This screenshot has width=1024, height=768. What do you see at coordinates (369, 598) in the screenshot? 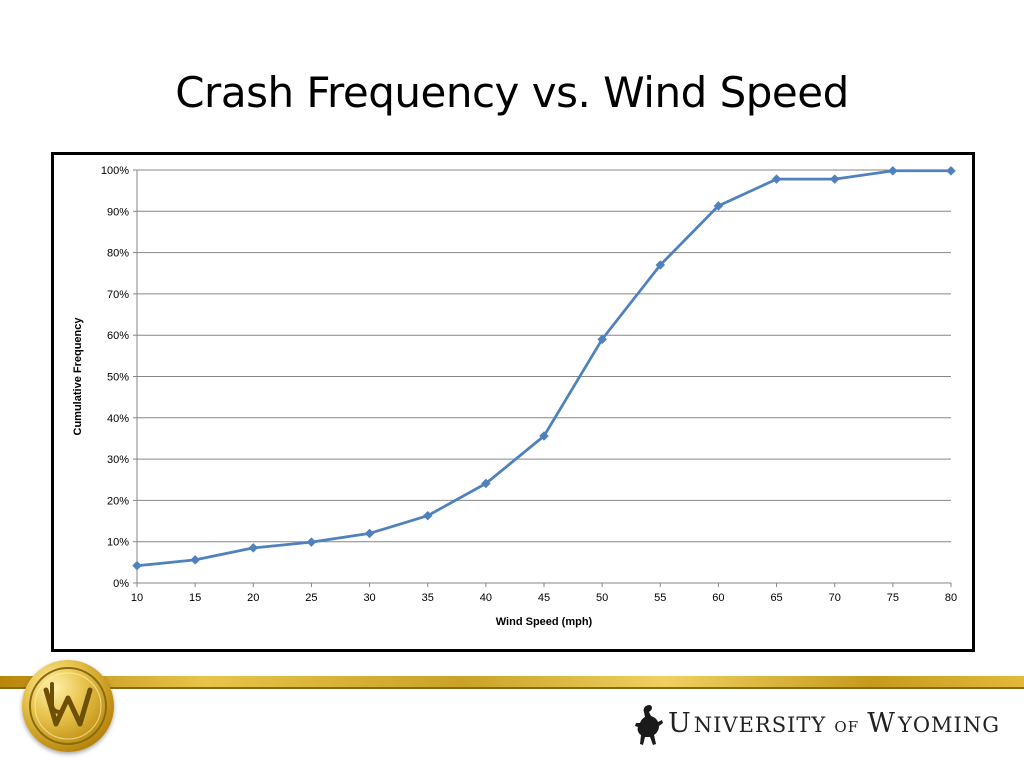
I see `x-tick-label: 30` at bounding box center [369, 598].